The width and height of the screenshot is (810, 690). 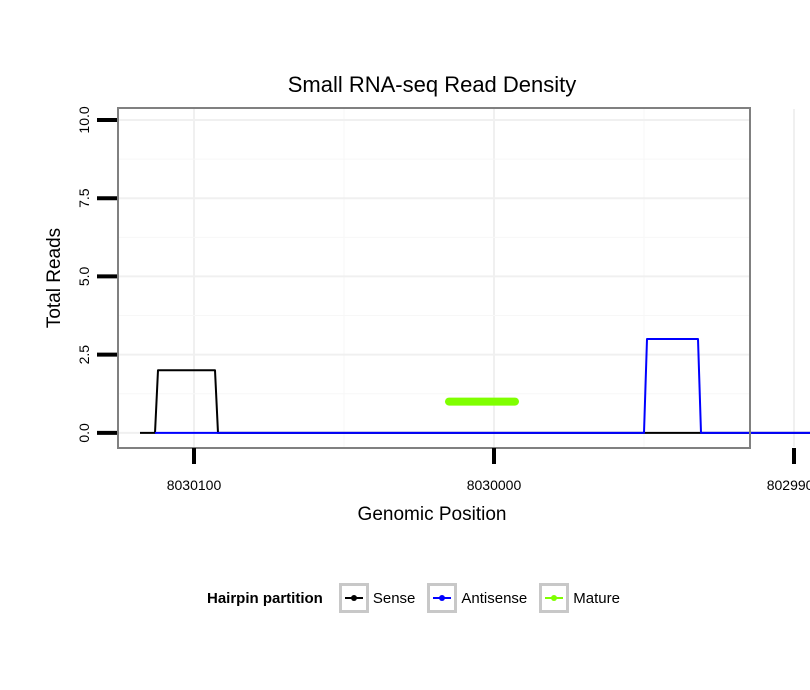 What do you see at coordinates (84, 198) in the screenshot?
I see `y-tick-label: 7.5` at bounding box center [84, 198].